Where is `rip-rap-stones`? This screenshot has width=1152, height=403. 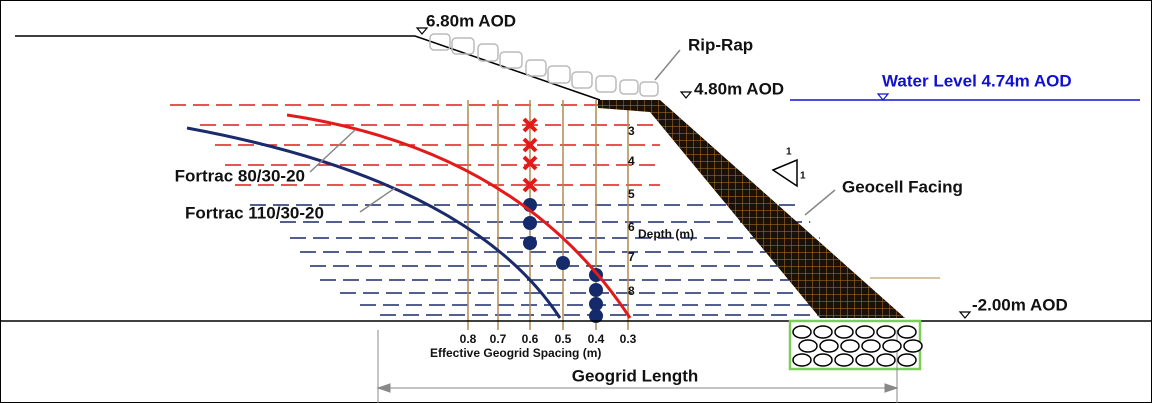
rip-rap-stones is located at coordinates (544, 65).